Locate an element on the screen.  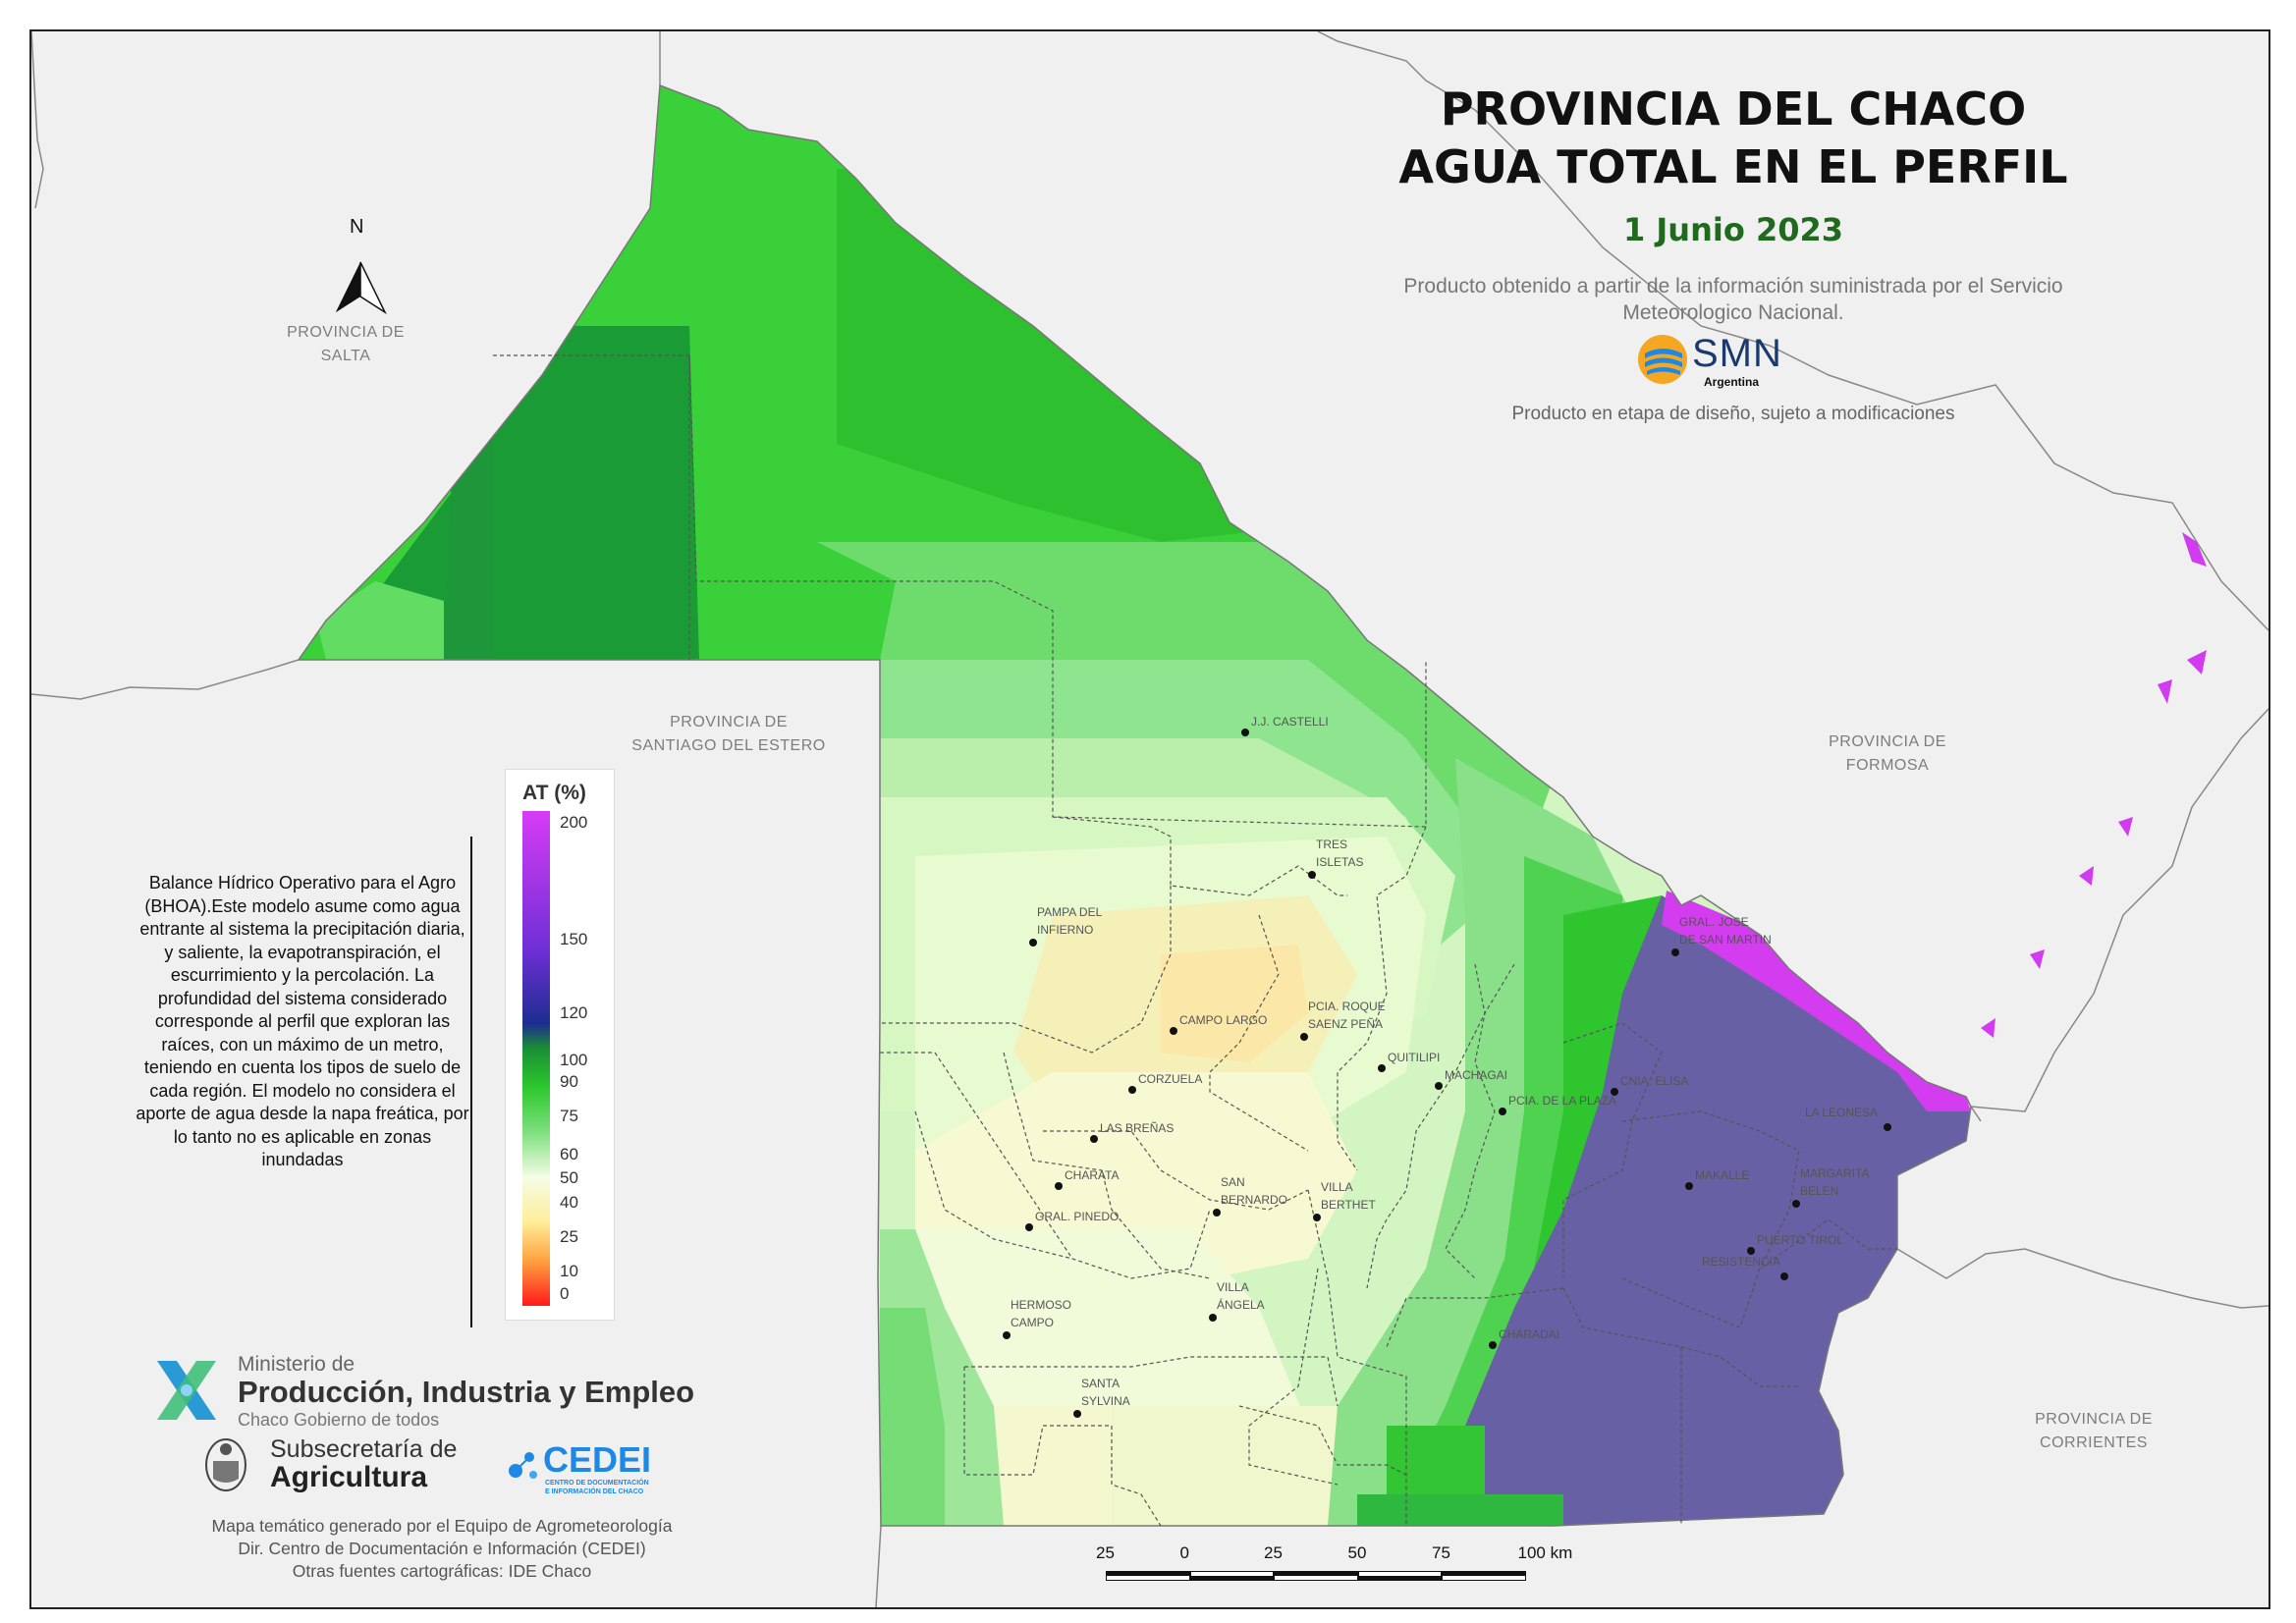
label-salta: PROVINCIA DE SALTA is located at coordinates (346, 344).